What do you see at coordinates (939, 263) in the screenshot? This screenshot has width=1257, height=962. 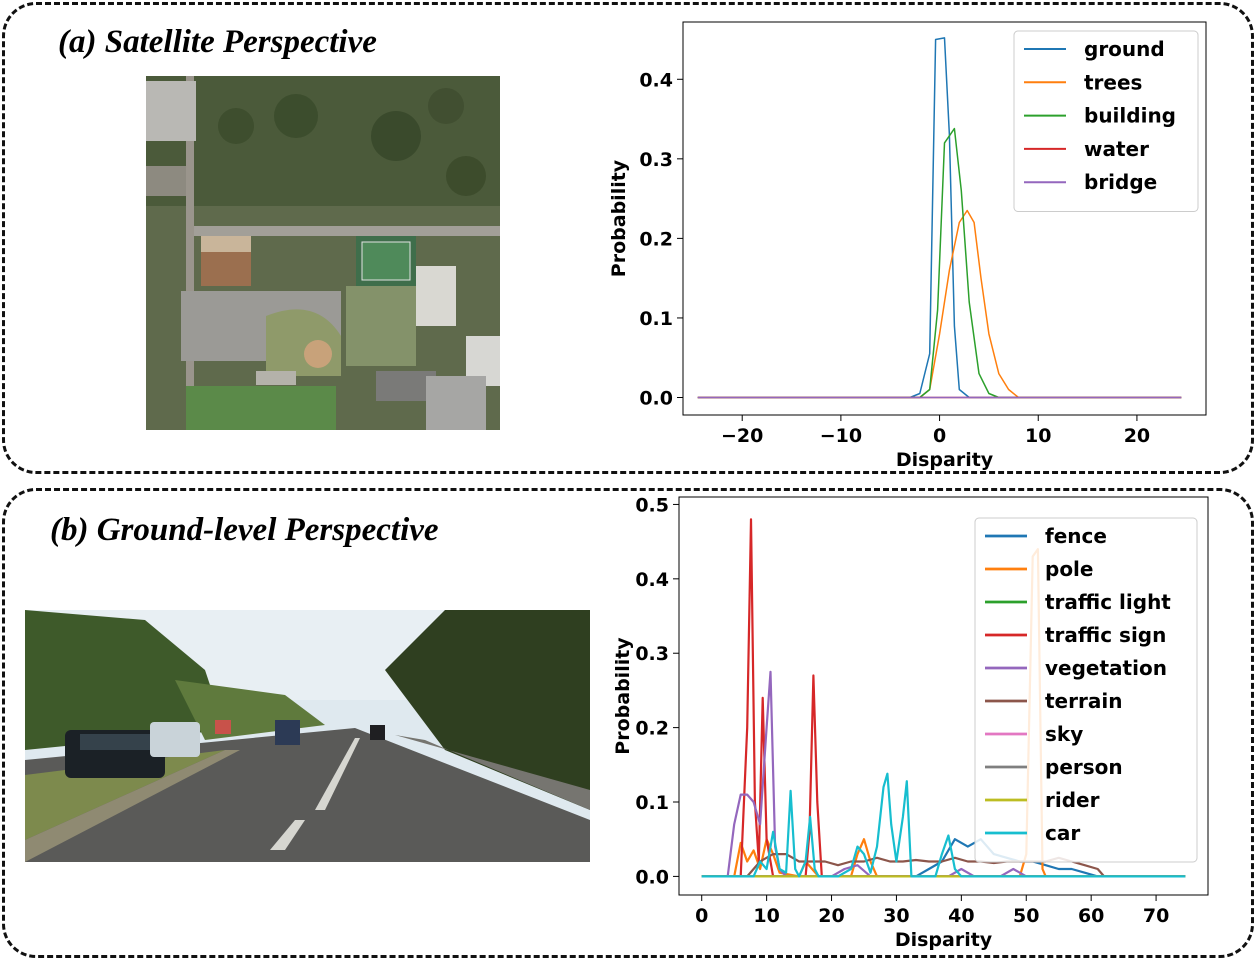 I see `series-line-building` at bounding box center [939, 263].